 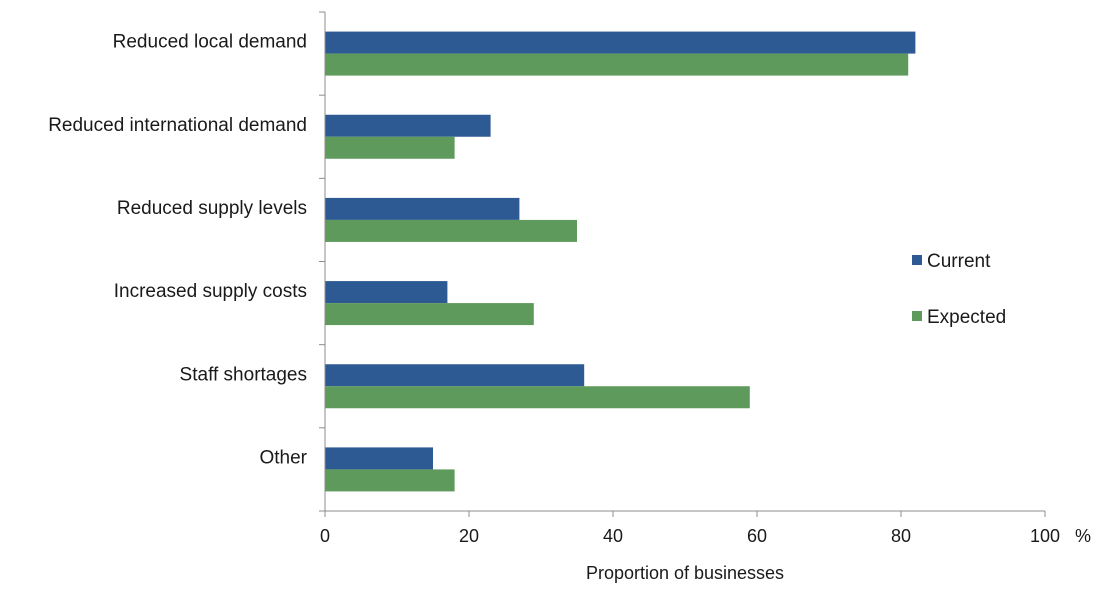 What do you see at coordinates (212, 208) in the screenshot?
I see `category-label: Reduced supply levels` at bounding box center [212, 208].